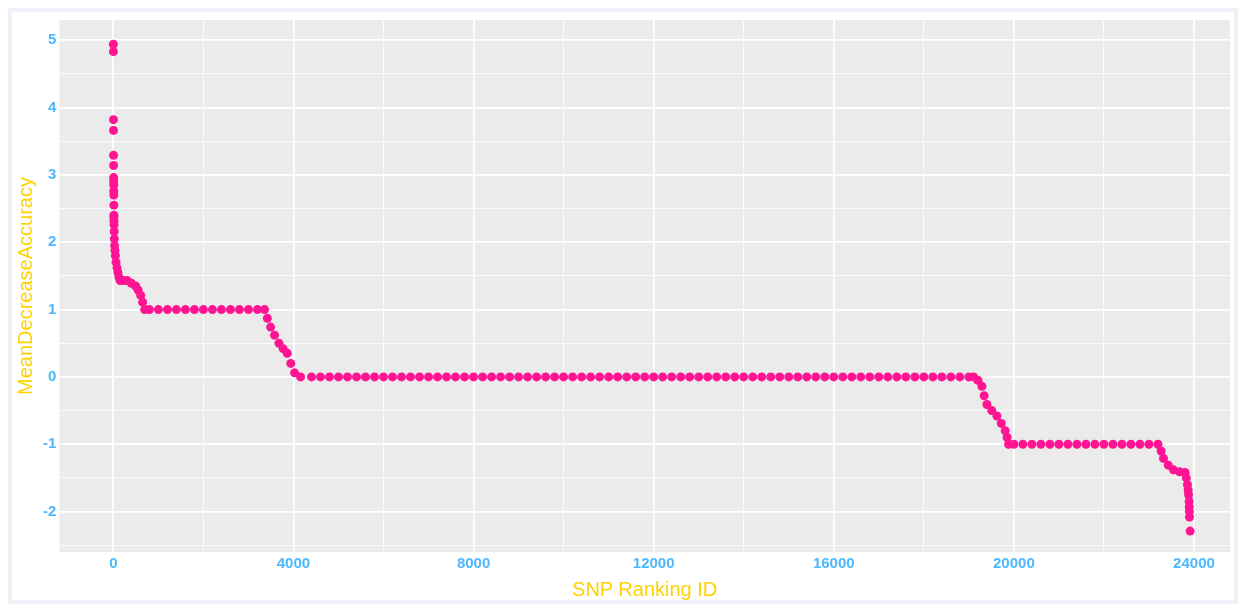 Image resolution: width=1246 pixels, height=612 pixels. What do you see at coordinates (1014, 563) in the screenshot?
I see `x-tick-label: 20000` at bounding box center [1014, 563].